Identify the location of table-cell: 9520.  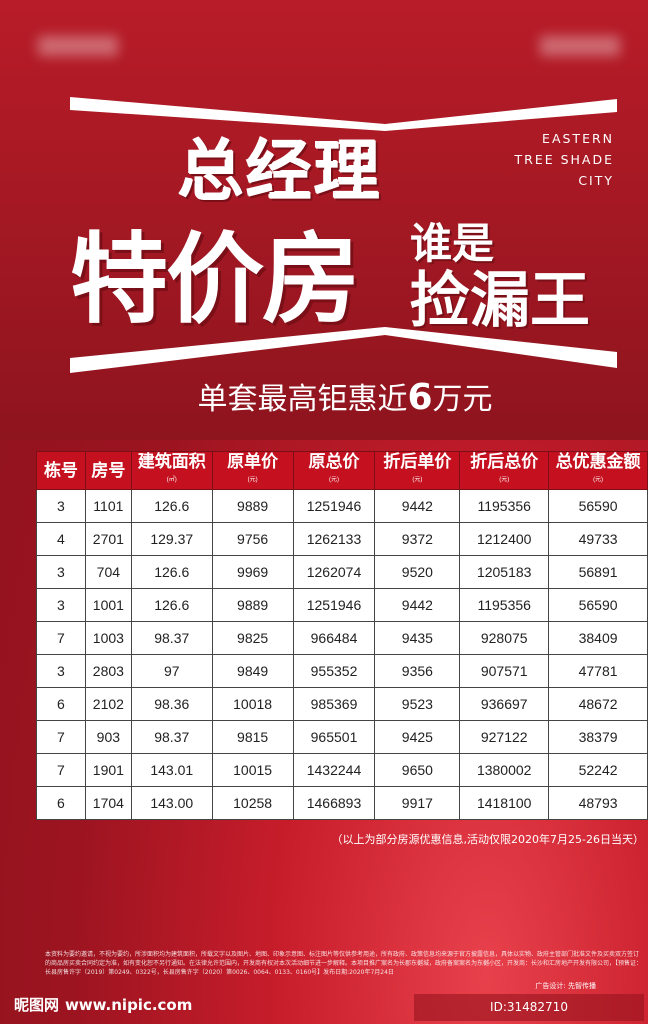
(417, 572).